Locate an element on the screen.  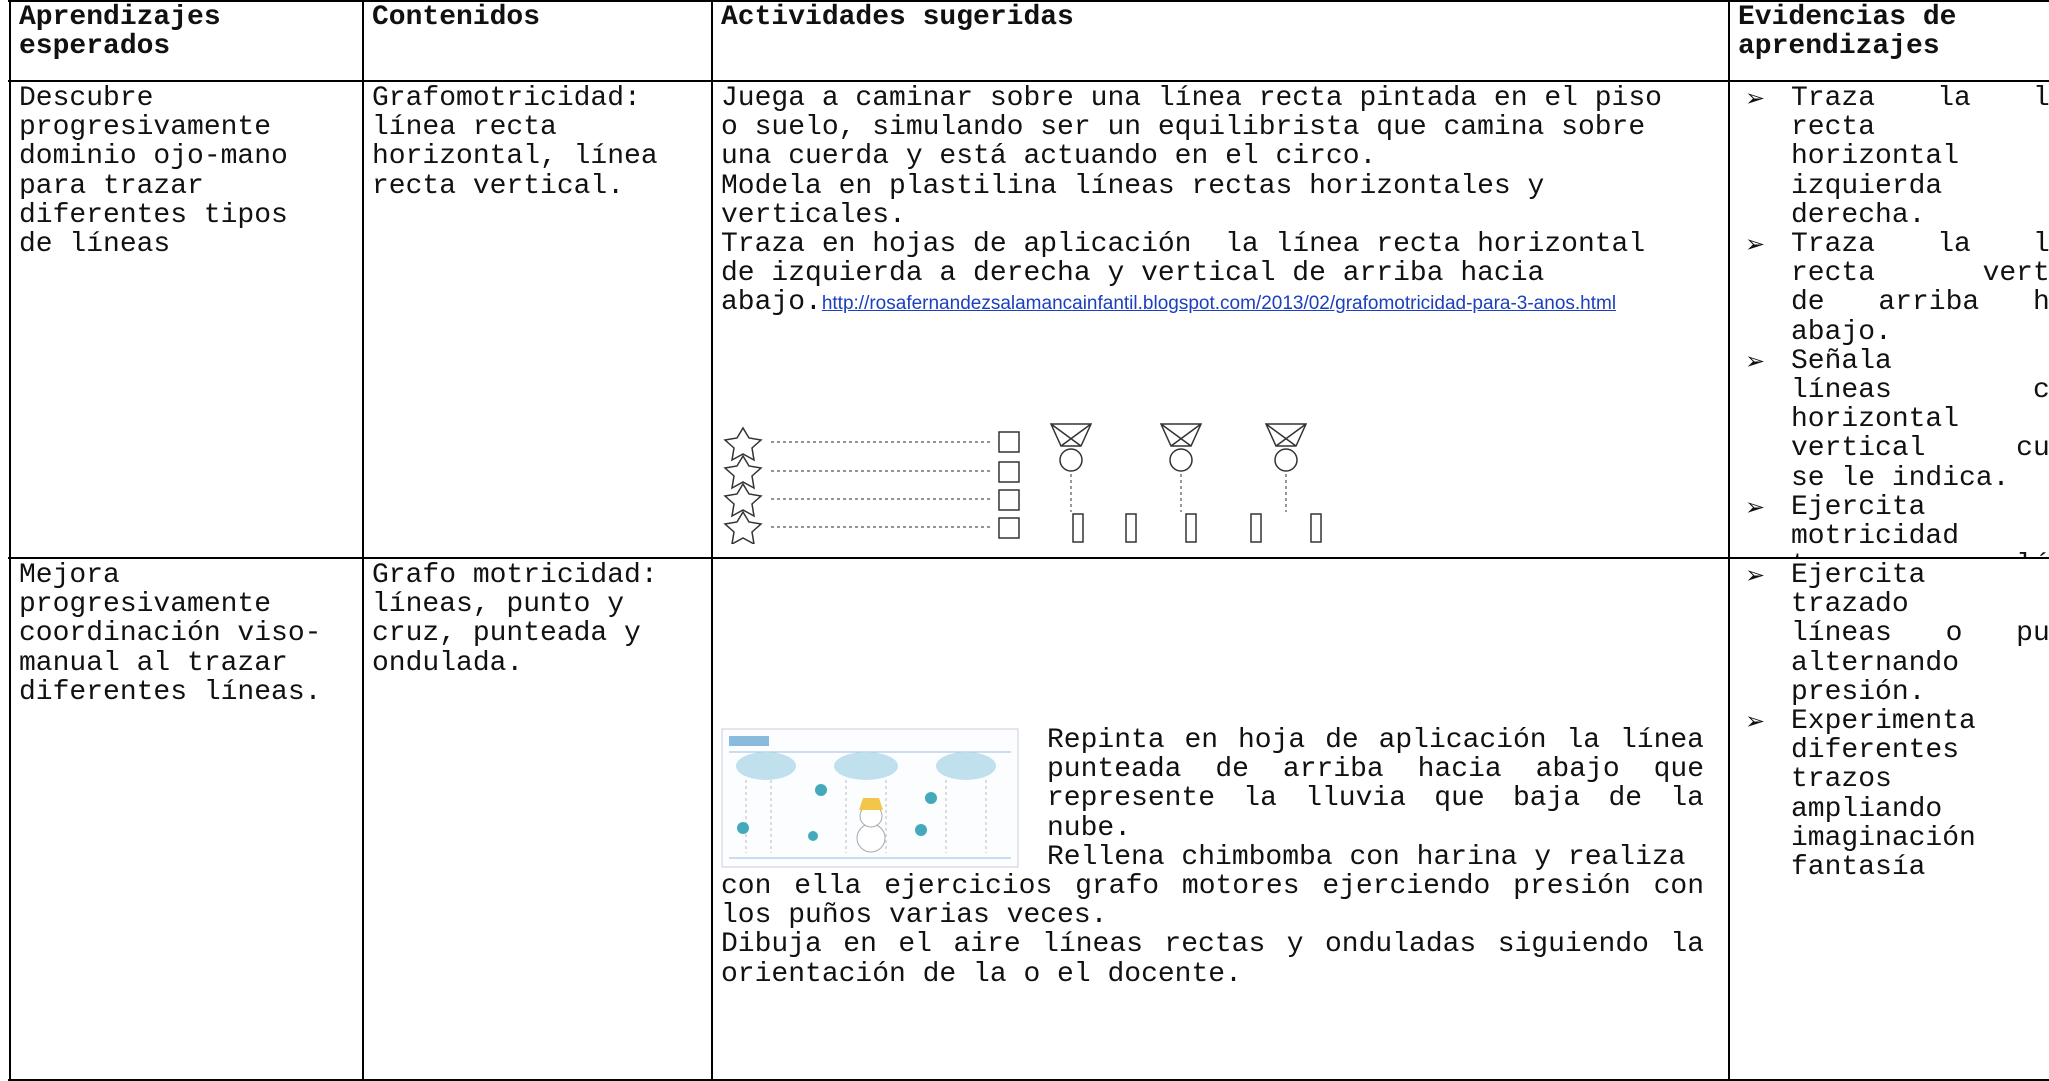
cell-line: Experimenta is located at coordinates (1883, 722).